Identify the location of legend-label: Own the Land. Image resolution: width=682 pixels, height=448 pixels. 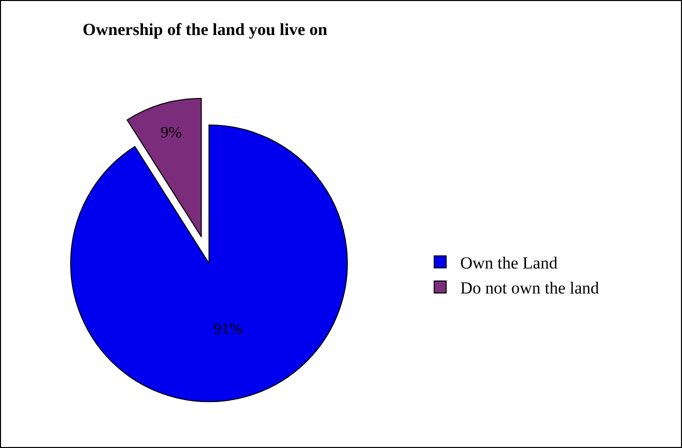
(509, 263).